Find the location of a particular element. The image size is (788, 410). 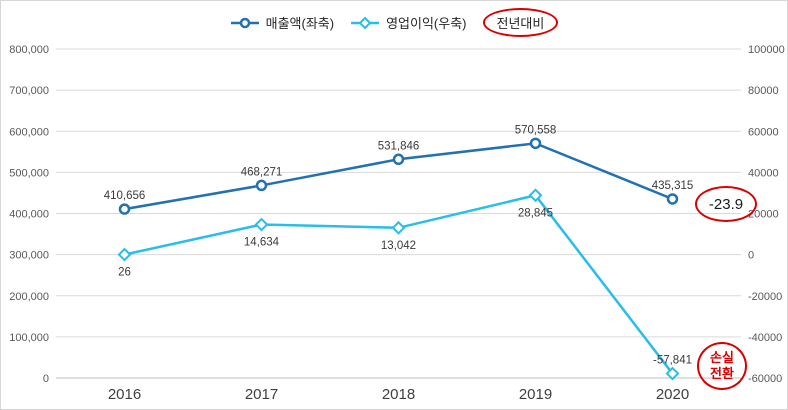

y-axis-tick-right: -40000 is located at coordinates (765, 338).